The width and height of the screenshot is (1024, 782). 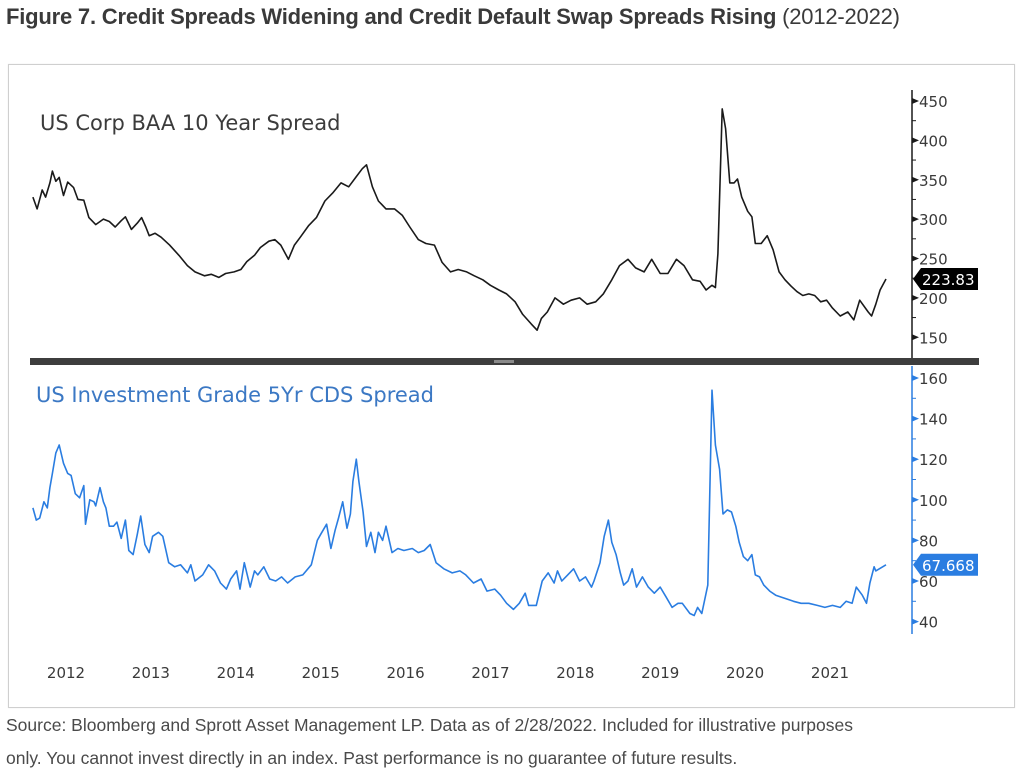 I want to click on cds-last-value-badge, so click(x=945, y=564).